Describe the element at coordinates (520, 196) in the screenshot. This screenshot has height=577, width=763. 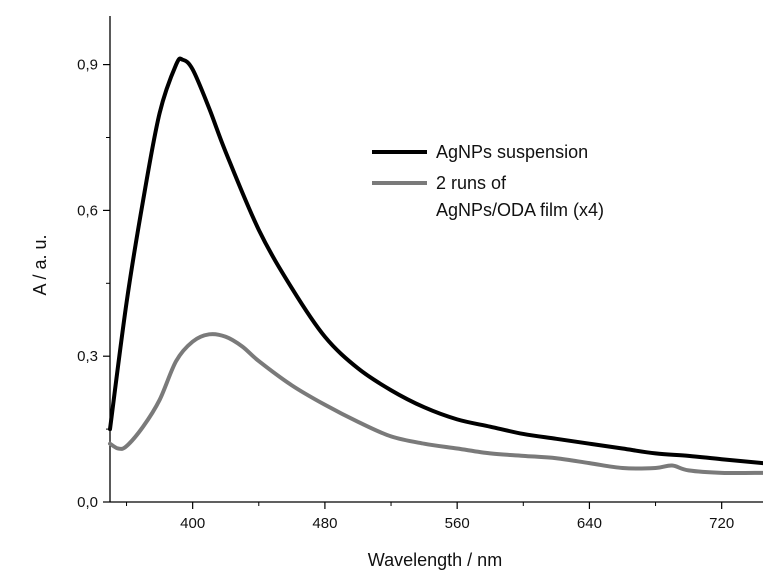
I see `legend-label-agnps-oda-film: 2 runs of AgNPs/ODA film (x4)` at that location.